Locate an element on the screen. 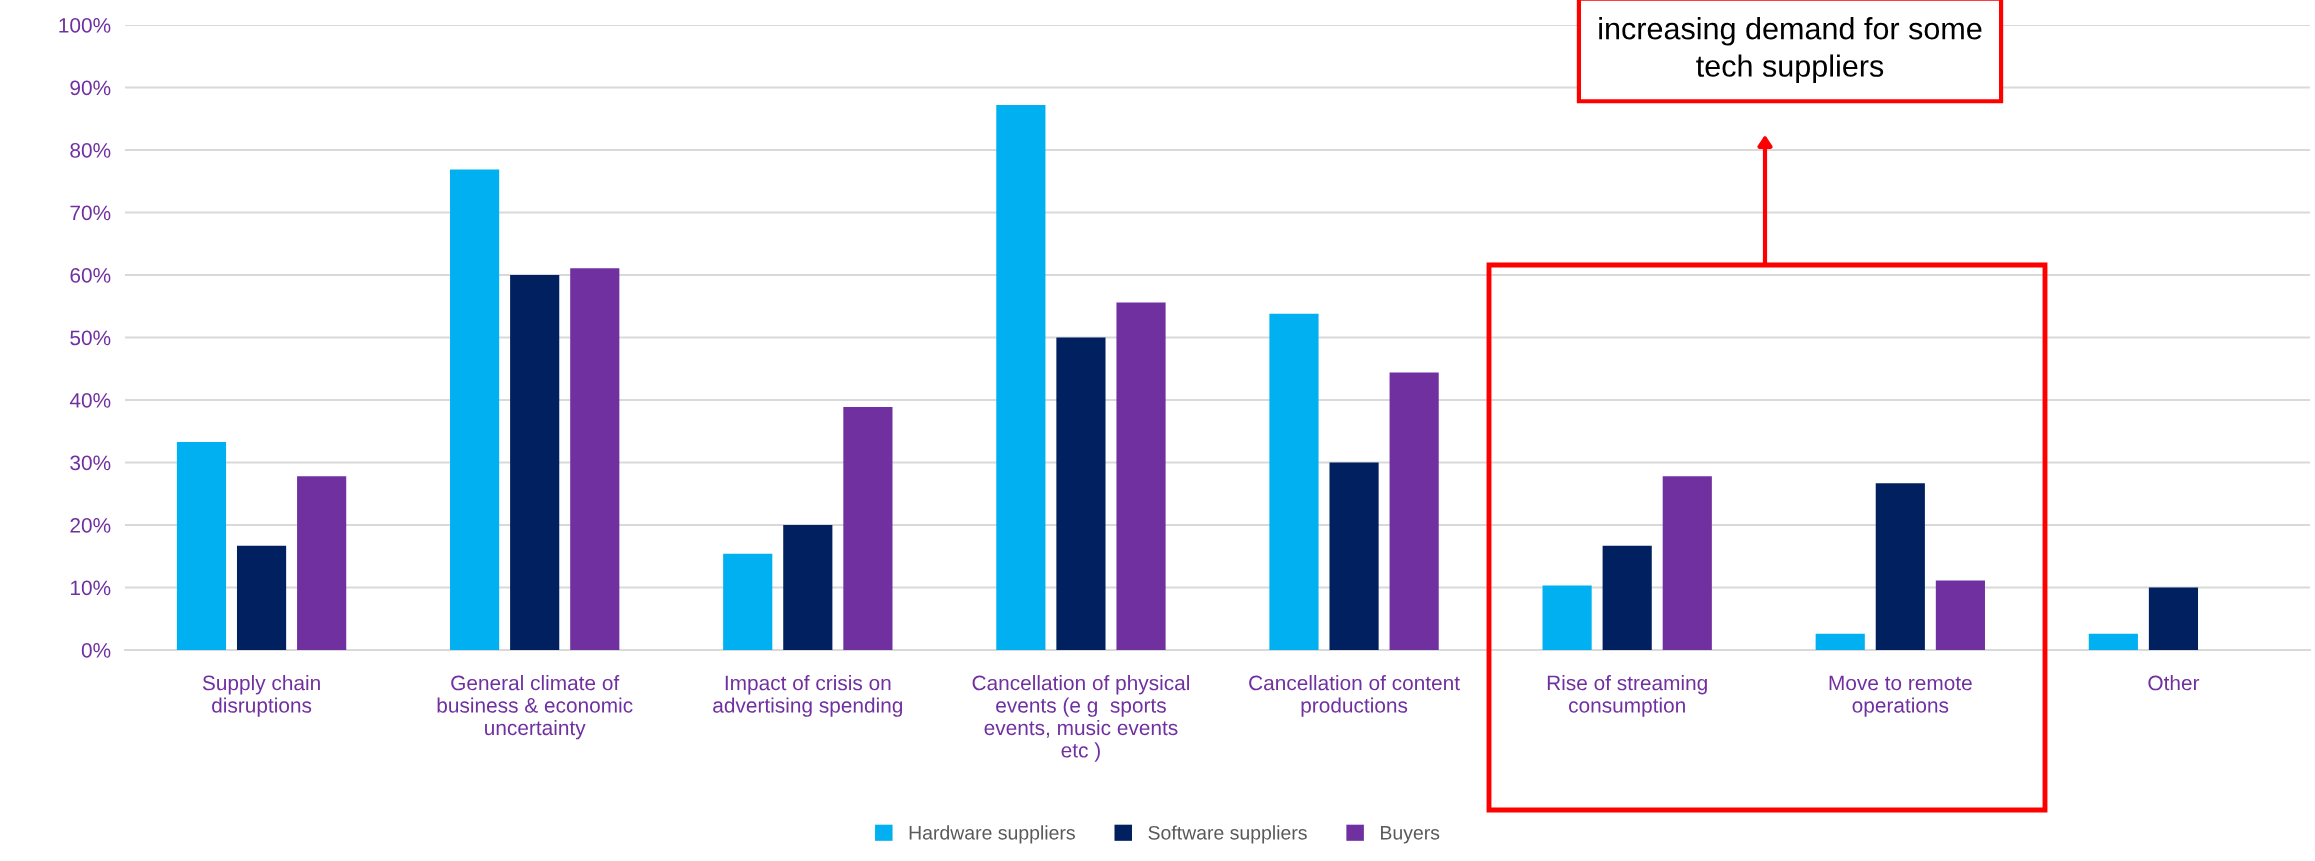 Image resolution: width=2315 pixels, height=861 pixels. y-tick-label: 40% is located at coordinates (90, 400).